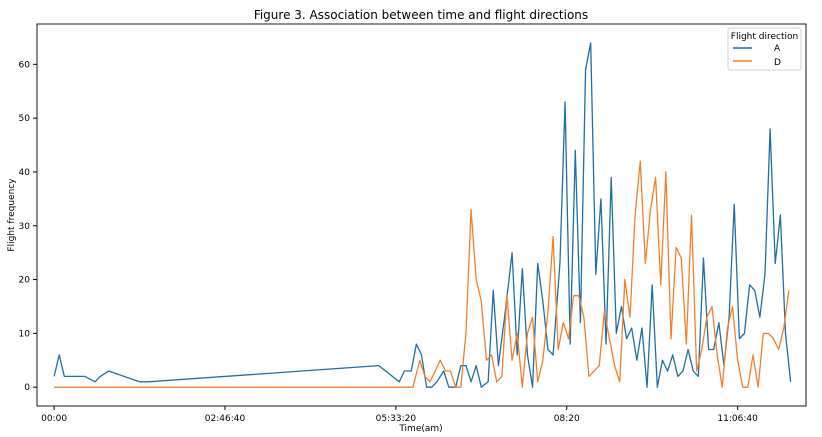 The height and width of the screenshot is (437, 822). Describe the element at coordinates (25, 281) in the screenshot. I see `y-tick-label: 20` at that location.